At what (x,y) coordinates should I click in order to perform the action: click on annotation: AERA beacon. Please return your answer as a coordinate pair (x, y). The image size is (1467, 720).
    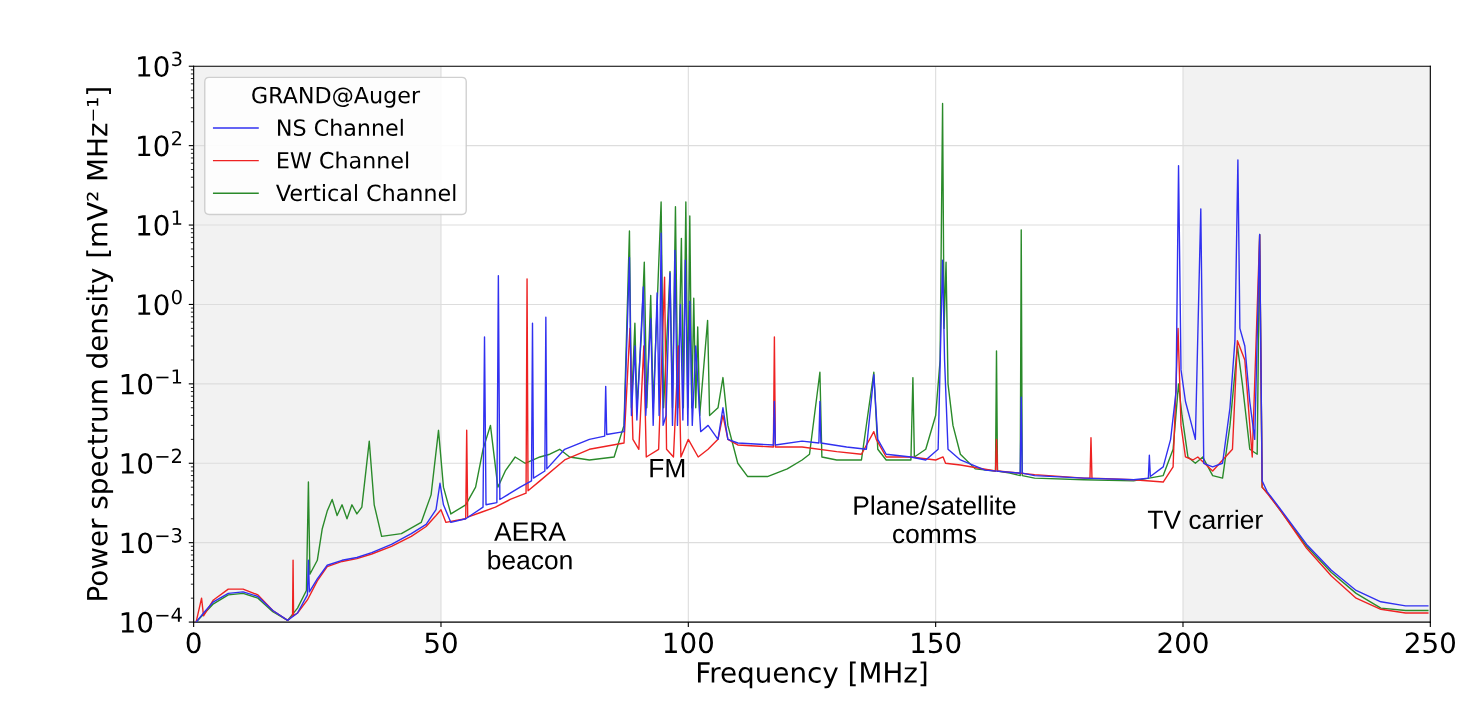
    Looking at the image, I should click on (530, 546).